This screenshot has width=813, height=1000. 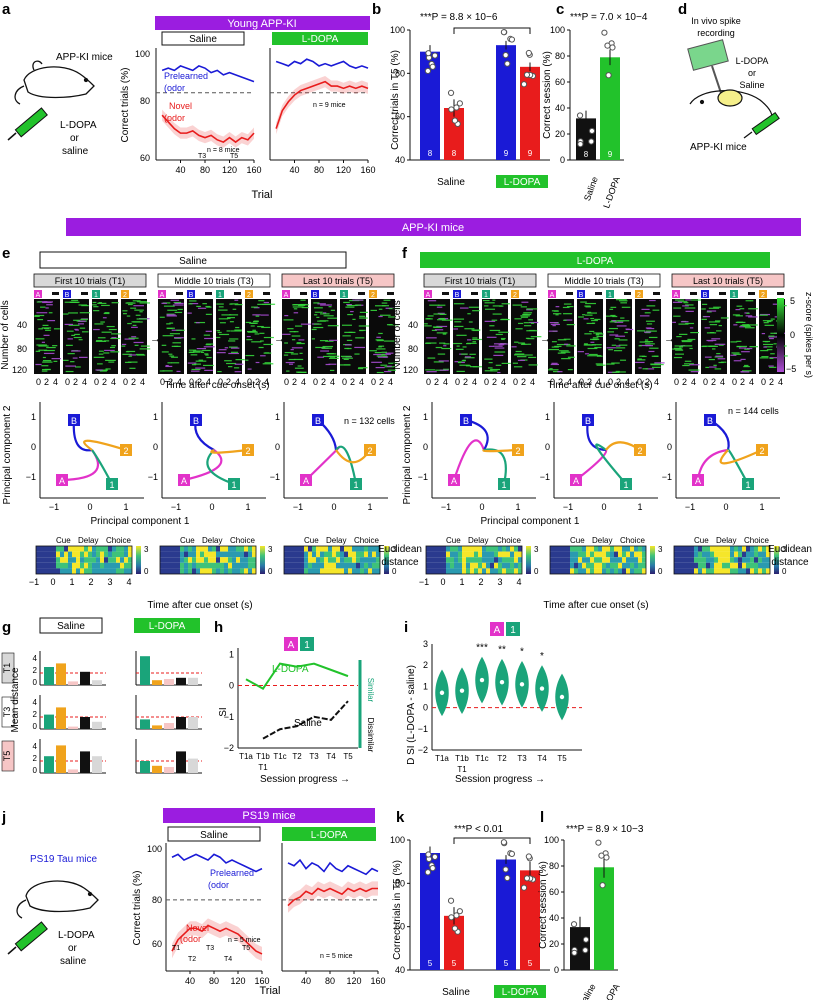 What do you see at coordinates (62, 481) in the screenshot?
I see `trajectory-end-label: A` at bounding box center [62, 481].